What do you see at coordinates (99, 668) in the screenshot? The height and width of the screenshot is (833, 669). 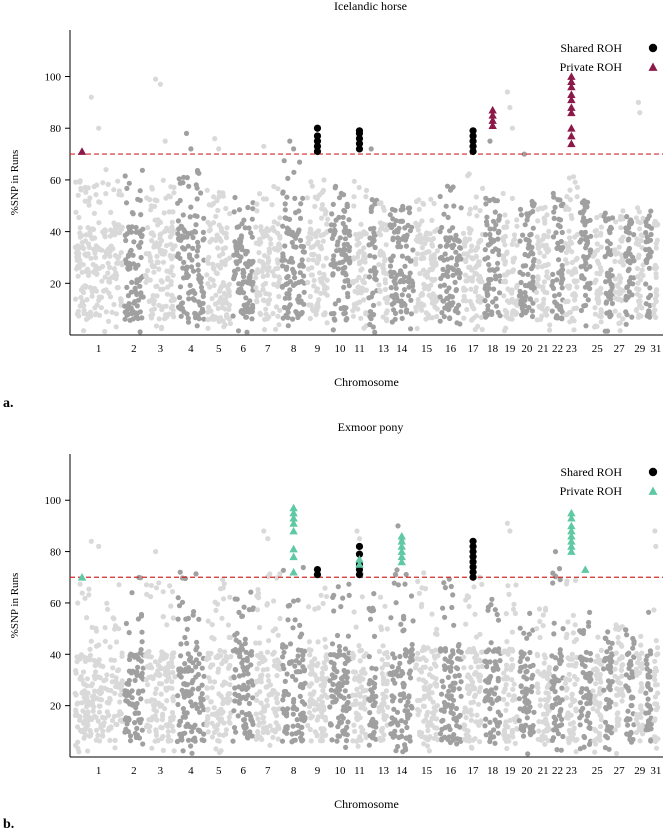 I see `chromosome-1-points` at bounding box center [99, 668].